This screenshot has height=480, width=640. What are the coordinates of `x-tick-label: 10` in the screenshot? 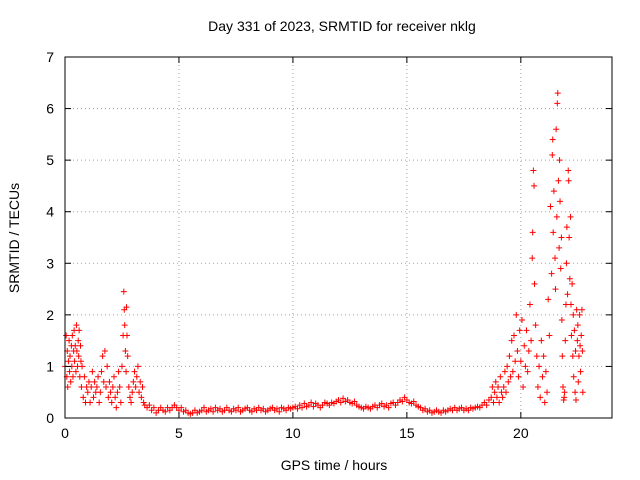 It's located at (293, 433).